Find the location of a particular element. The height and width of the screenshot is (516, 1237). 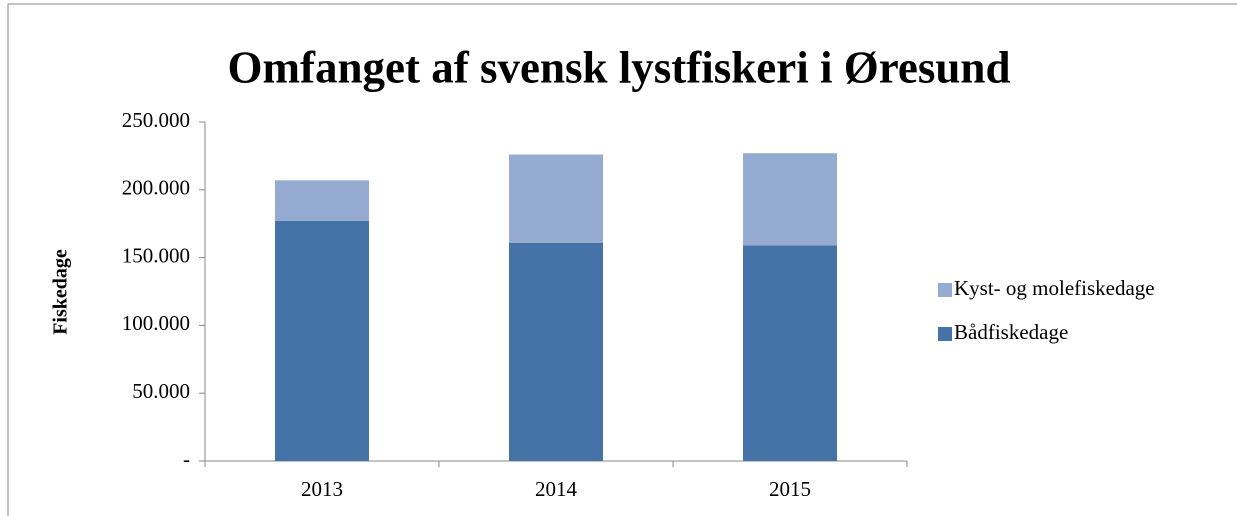

chart-title: Omfanget af svensk lystfiskeri i Øresund is located at coordinates (619, 67).